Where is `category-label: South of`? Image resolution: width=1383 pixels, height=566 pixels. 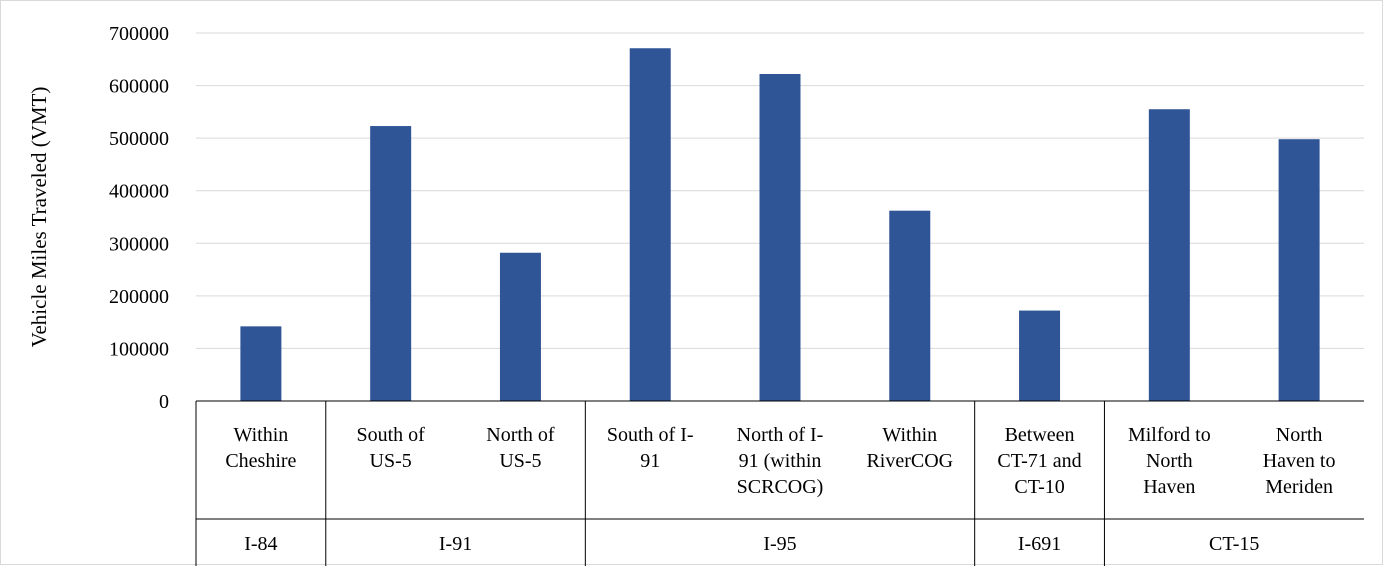
category-label: South of is located at coordinates (390, 435).